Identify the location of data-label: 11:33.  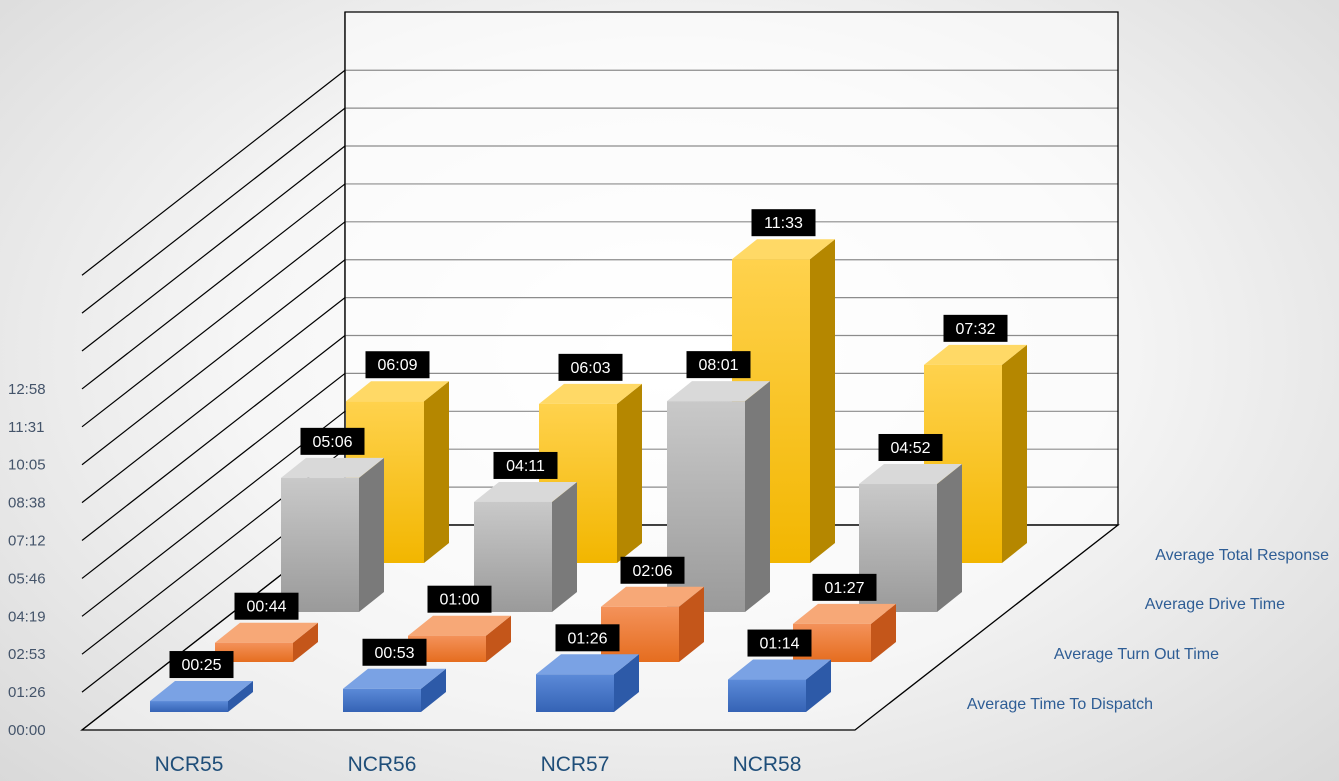
(783, 223).